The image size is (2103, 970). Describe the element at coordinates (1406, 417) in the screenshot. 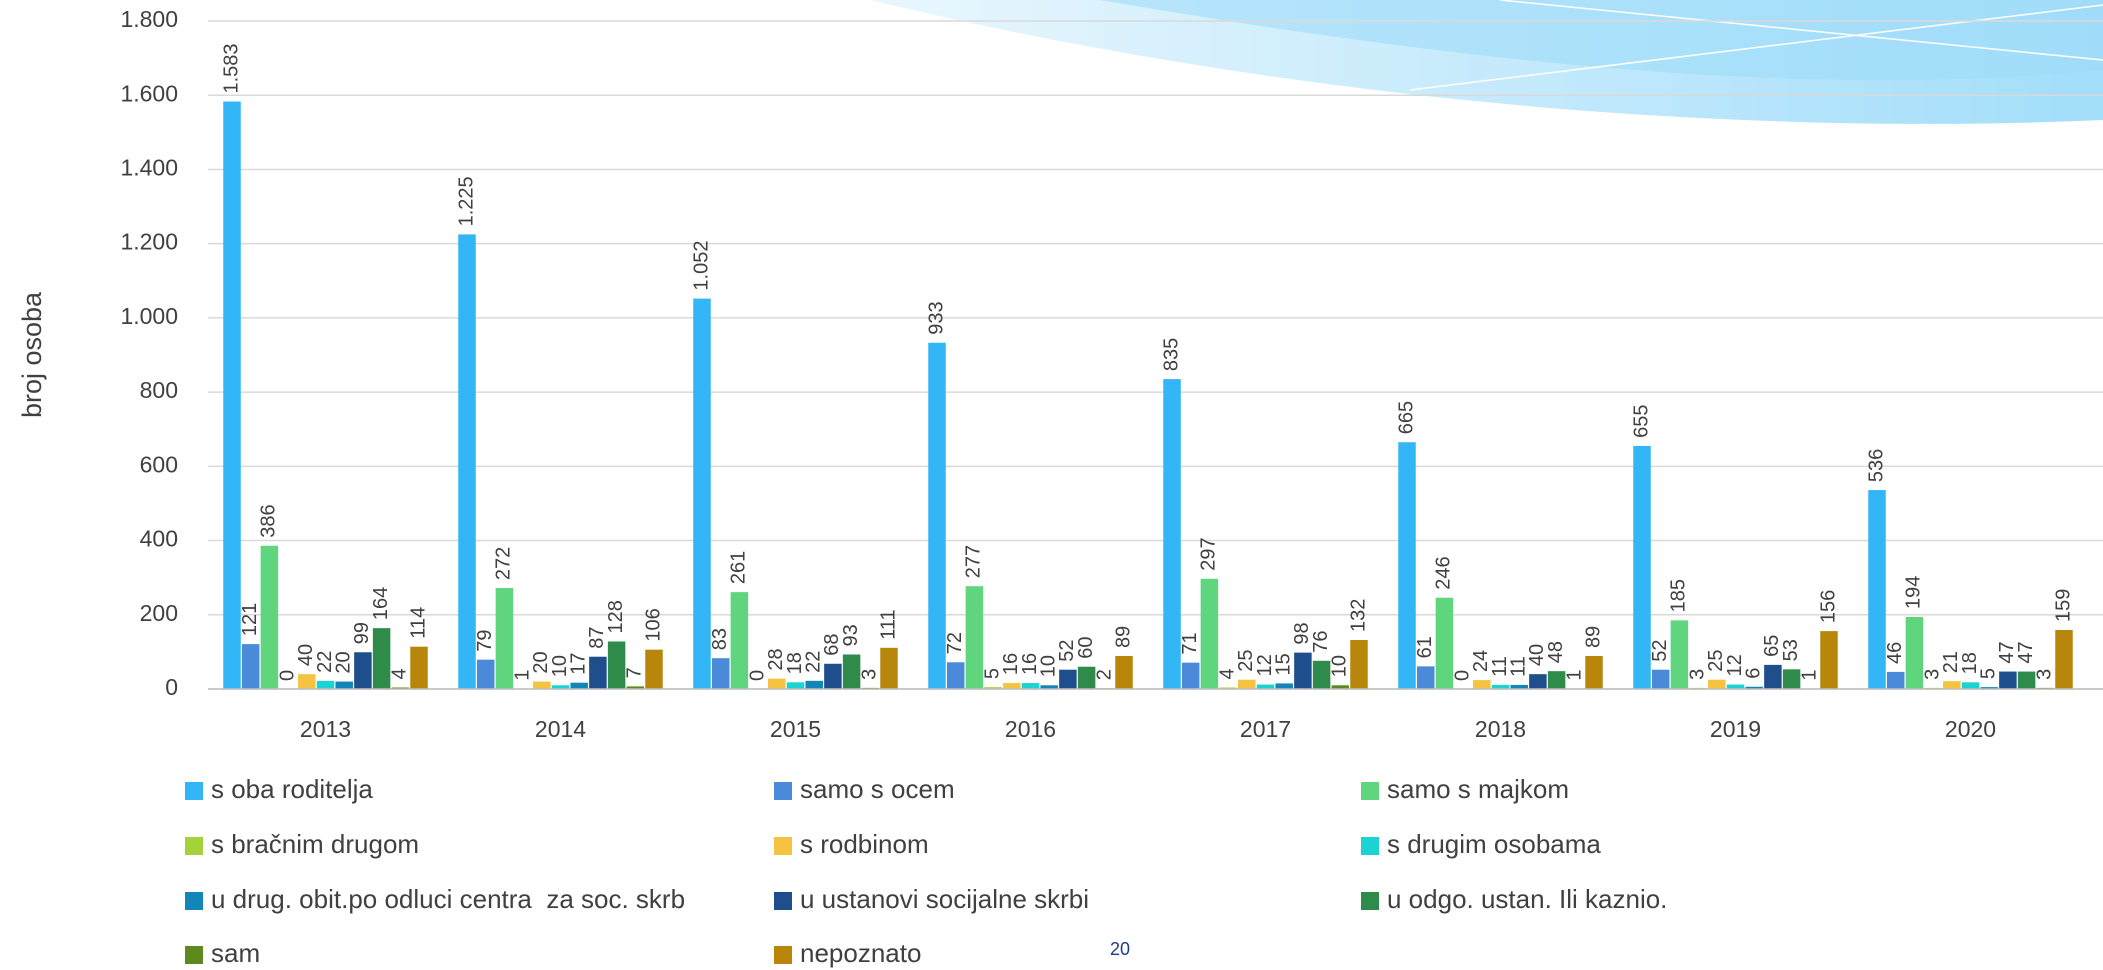

I see `data-label: 665` at that location.